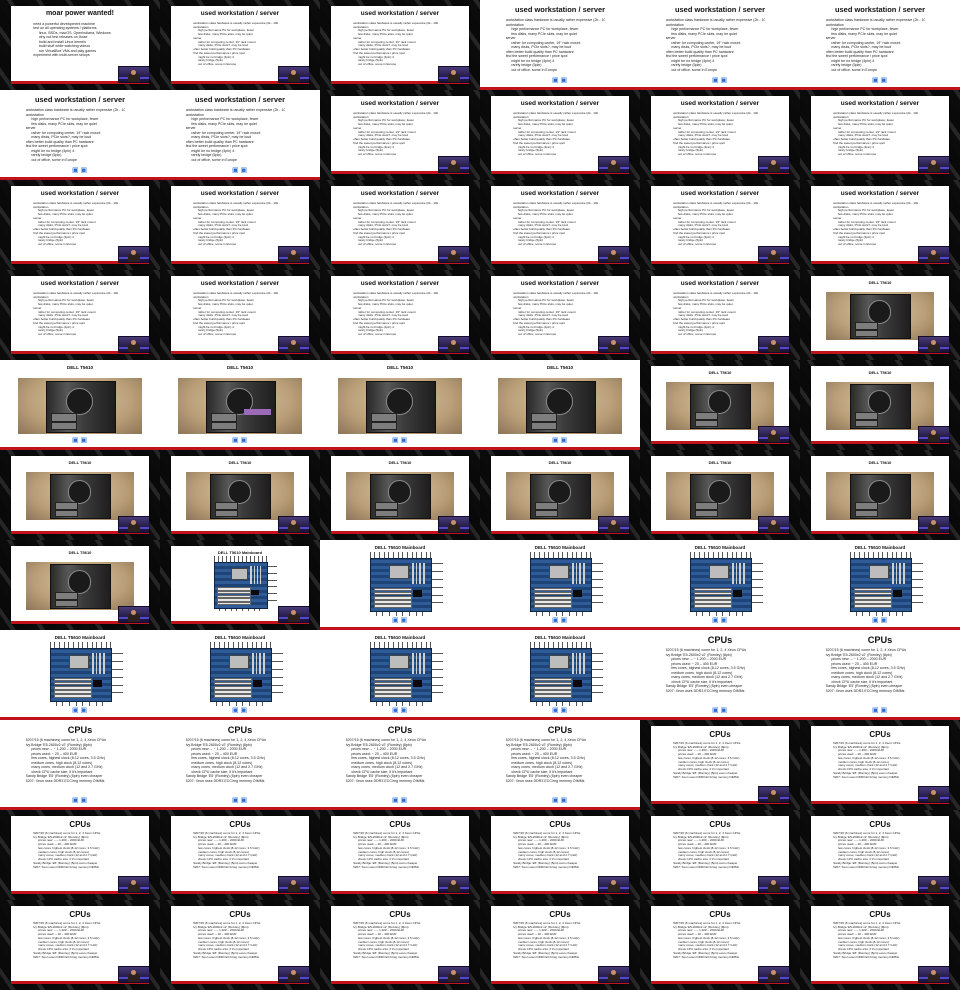 The image size is (960, 990). I want to click on slide-bullet: few disks, many PCIe slots, may be quiet, so click(75, 305).